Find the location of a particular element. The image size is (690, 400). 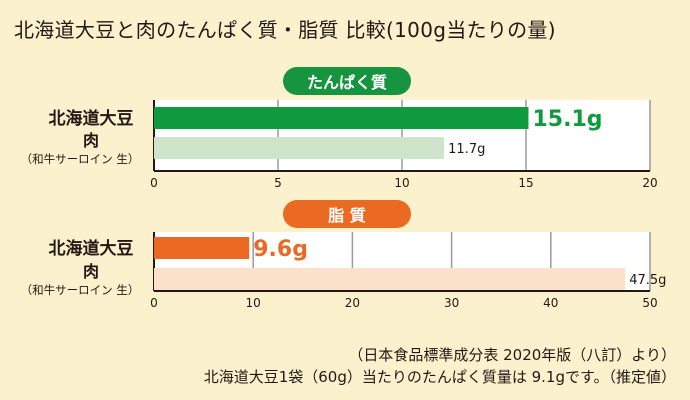

protein-category-label: 肉 is located at coordinates (91, 140).